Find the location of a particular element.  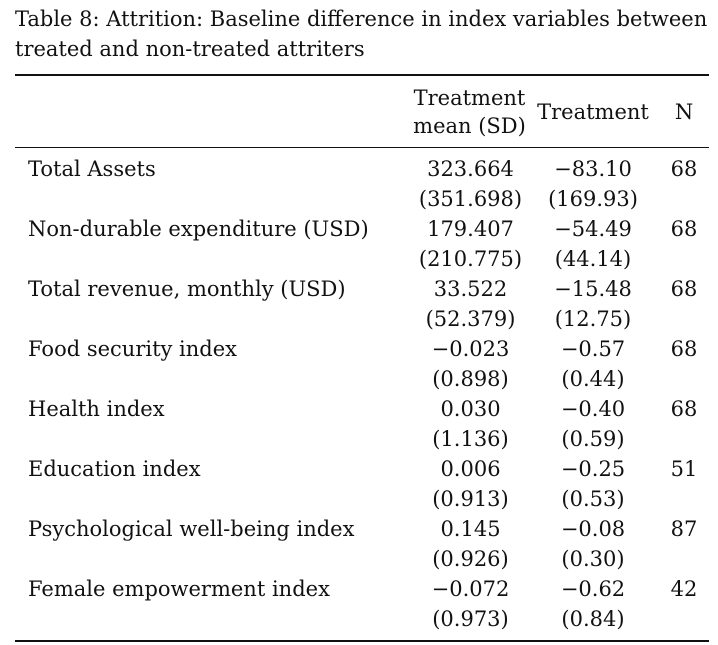

treatment-mean-value: 323.664 is located at coordinates (470, 169).